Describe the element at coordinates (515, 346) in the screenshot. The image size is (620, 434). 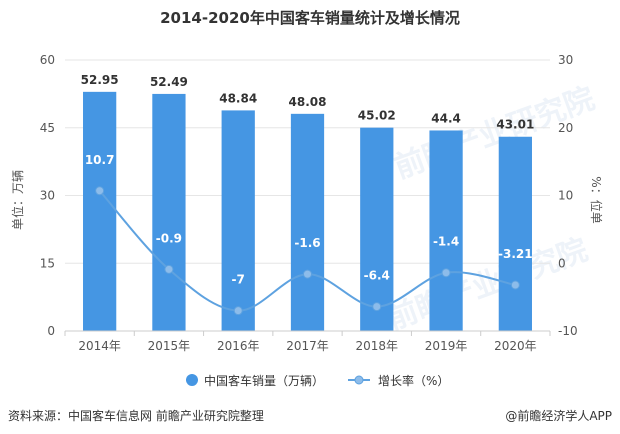
I see `x-tick-label: 2020年` at that location.